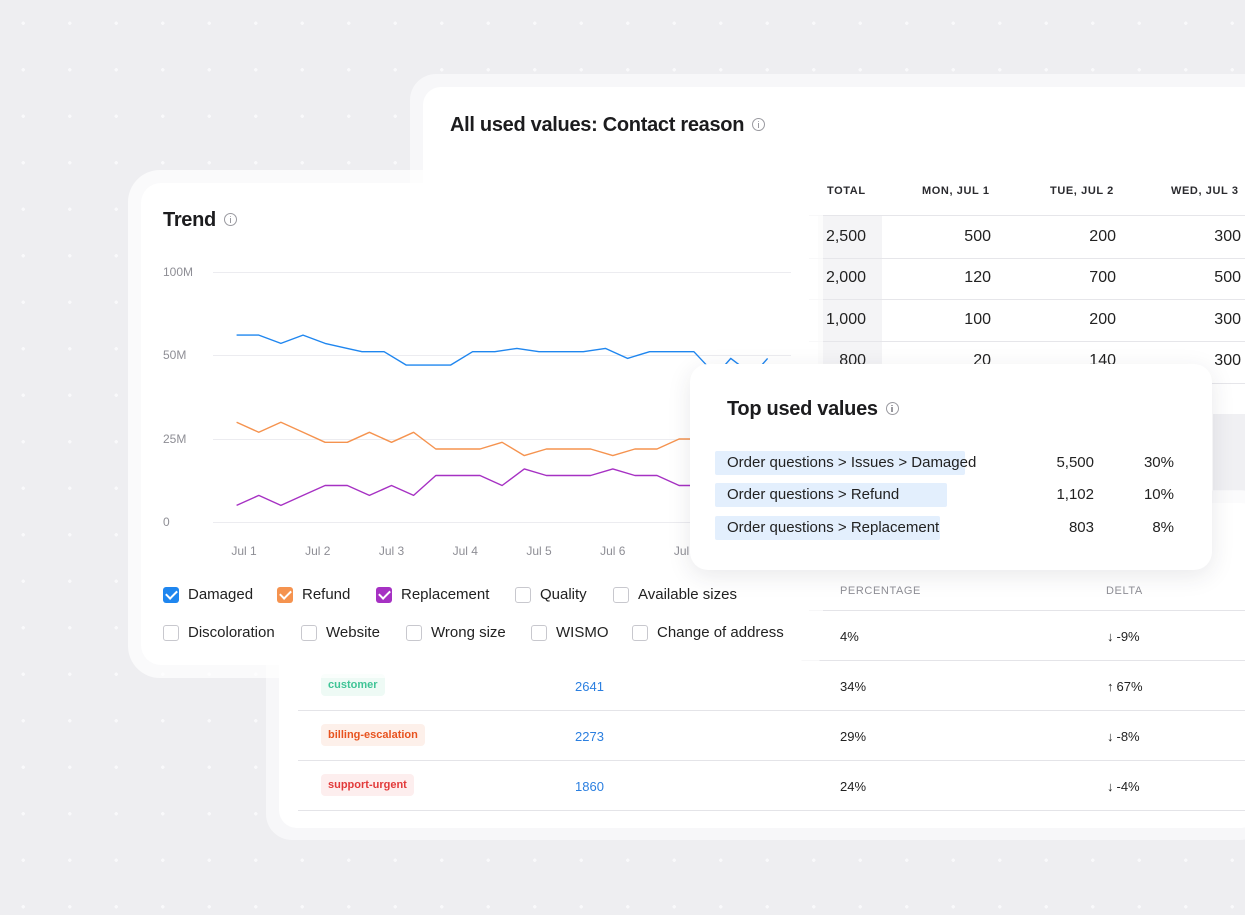 The height and width of the screenshot is (915, 1245). Describe the element at coordinates (853, 786) in the screenshot. I see `row-percentage: 24%` at that location.